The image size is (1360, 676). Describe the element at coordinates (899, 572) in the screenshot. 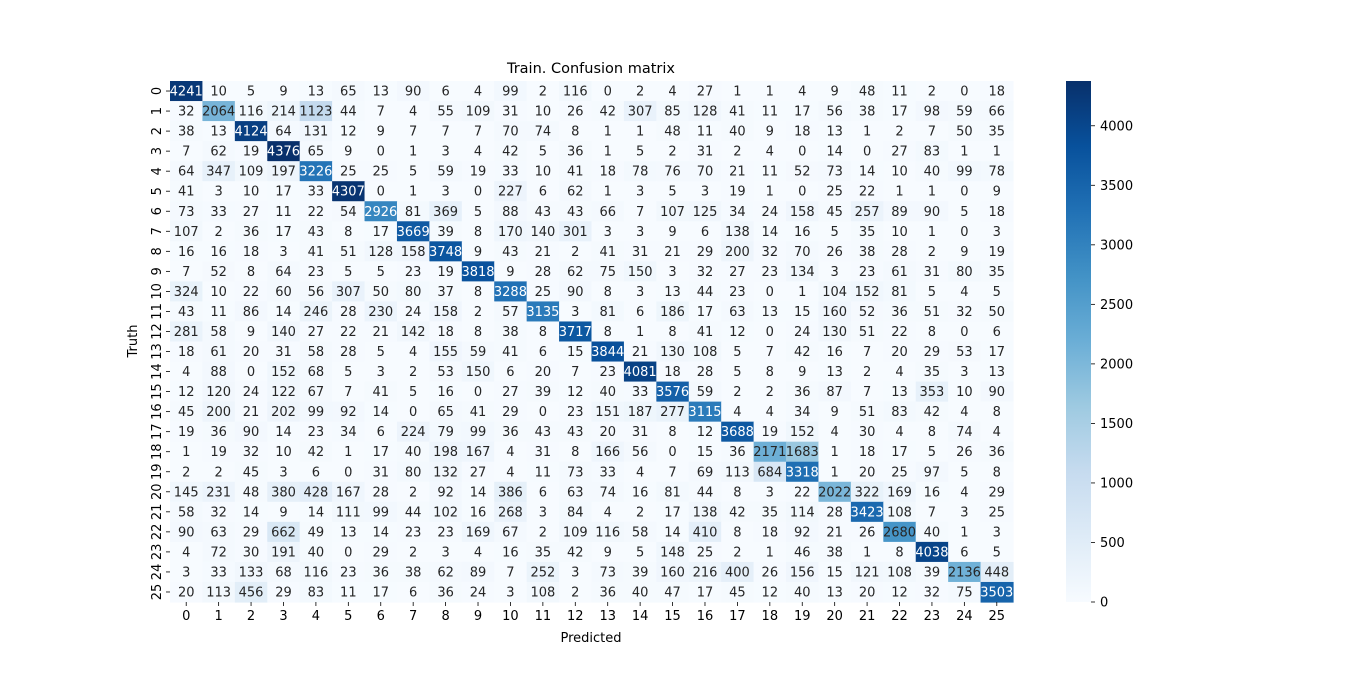

I see `cell-value-label: 108` at that location.